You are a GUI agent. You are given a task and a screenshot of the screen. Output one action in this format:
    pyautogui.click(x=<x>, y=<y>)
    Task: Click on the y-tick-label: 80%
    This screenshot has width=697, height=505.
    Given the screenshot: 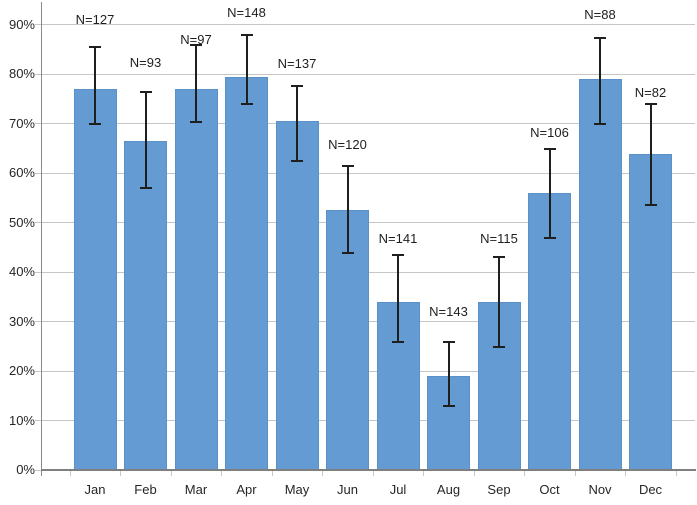 What is the action you would take?
    pyautogui.click(x=21, y=74)
    